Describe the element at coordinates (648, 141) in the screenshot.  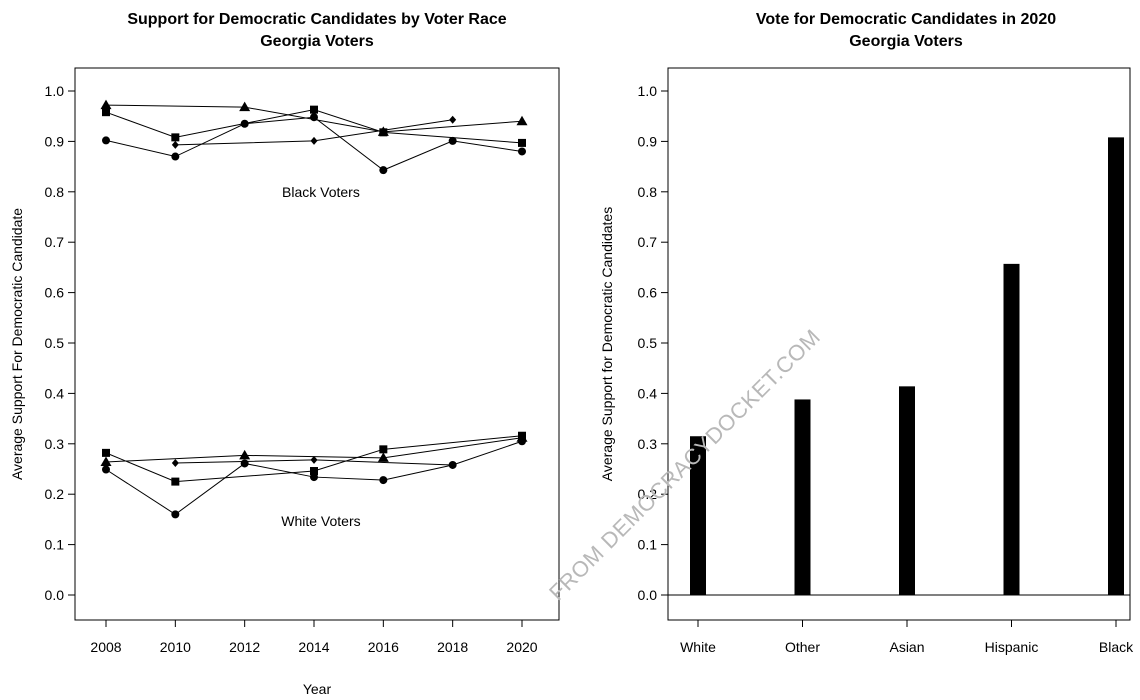
I see `right-ytick-label: 0.9` at that location.